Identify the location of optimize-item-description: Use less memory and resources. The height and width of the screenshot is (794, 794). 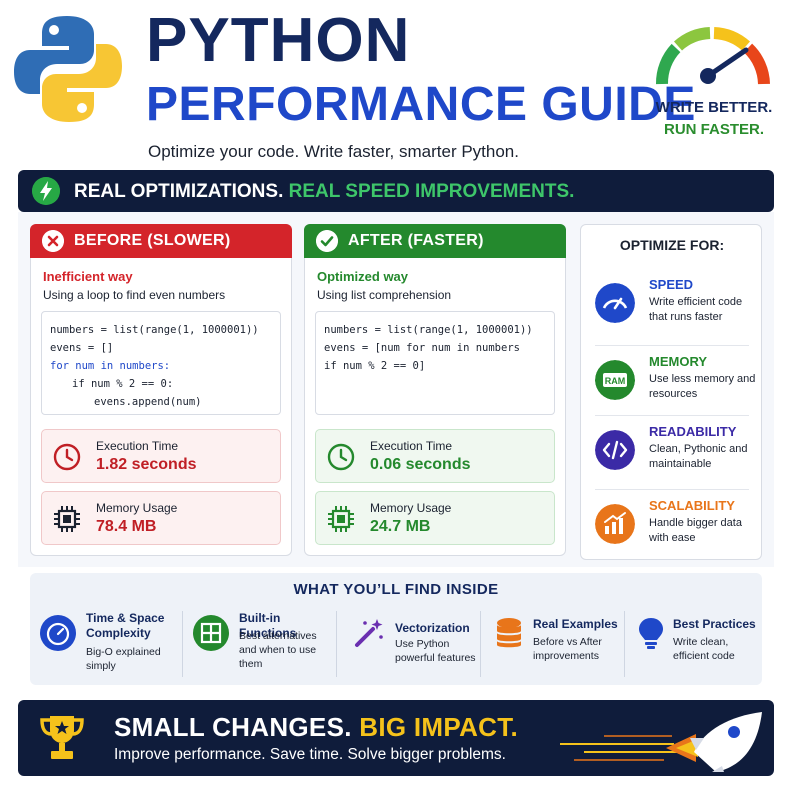
(702, 386).